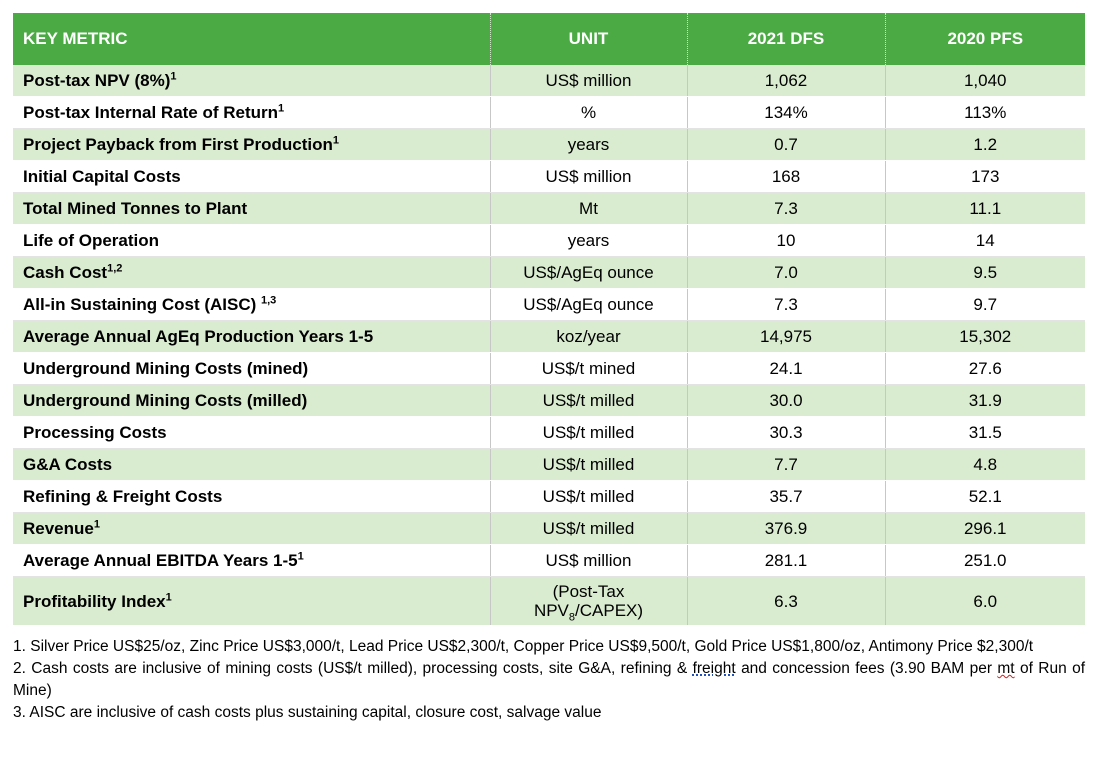  I want to click on header-row: KEY METRIC UNIT 2021 DFS 2020 PFS, so click(549, 39).